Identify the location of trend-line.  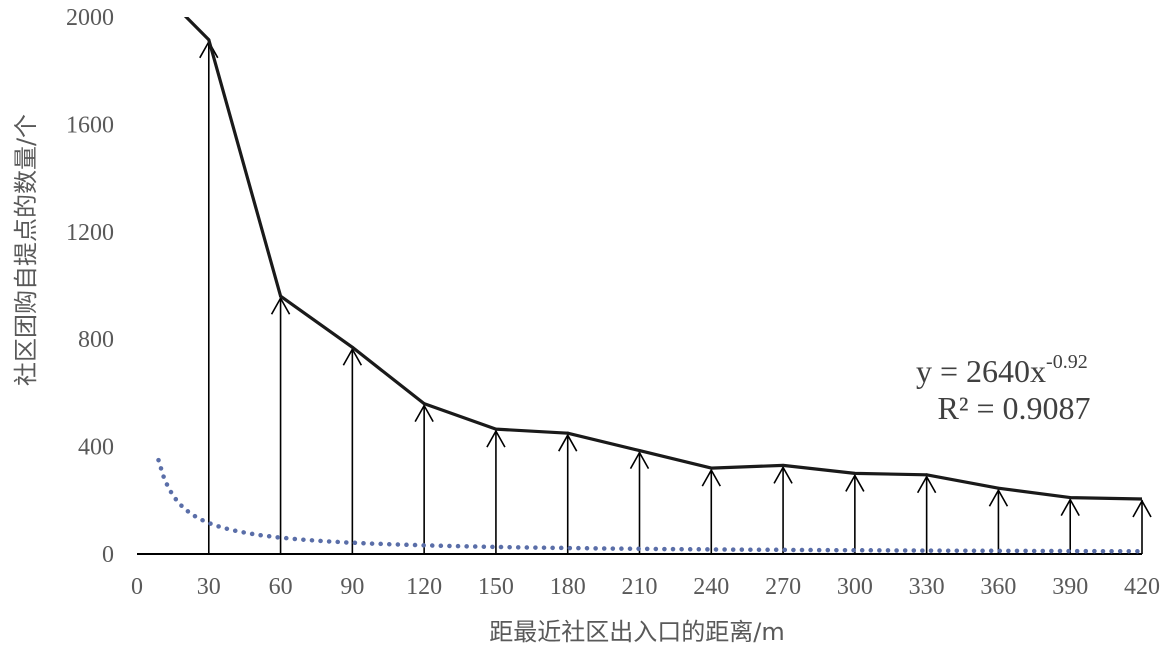
(649, 505).